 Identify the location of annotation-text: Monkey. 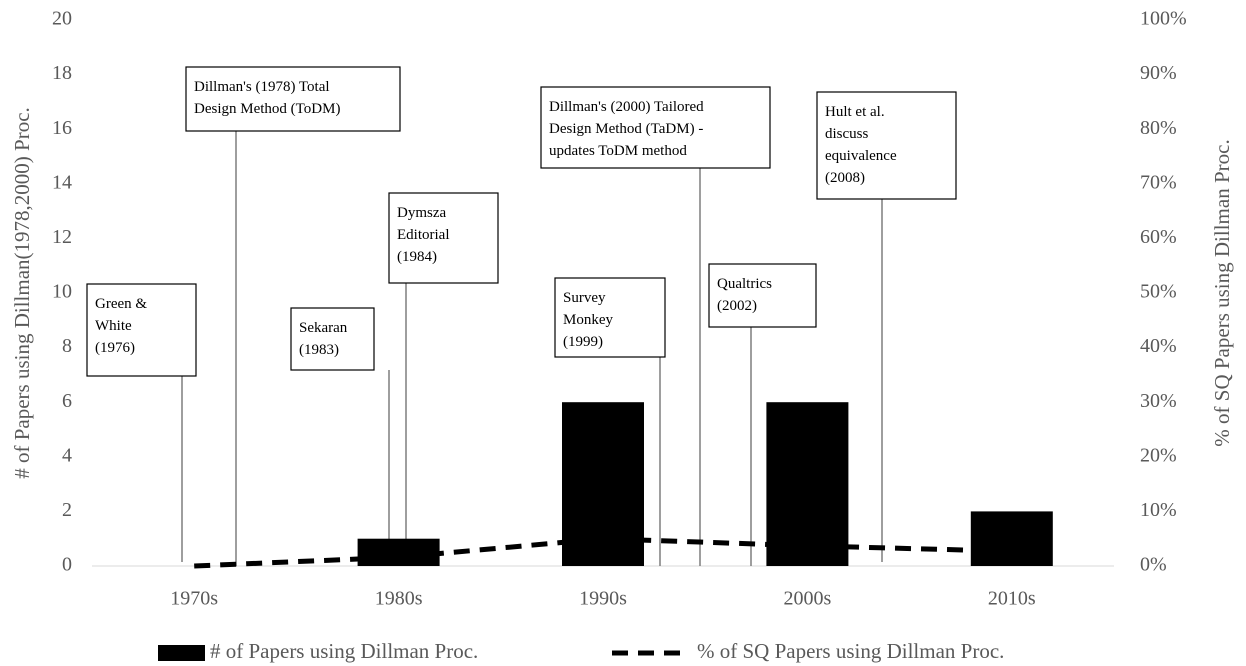
(588, 320).